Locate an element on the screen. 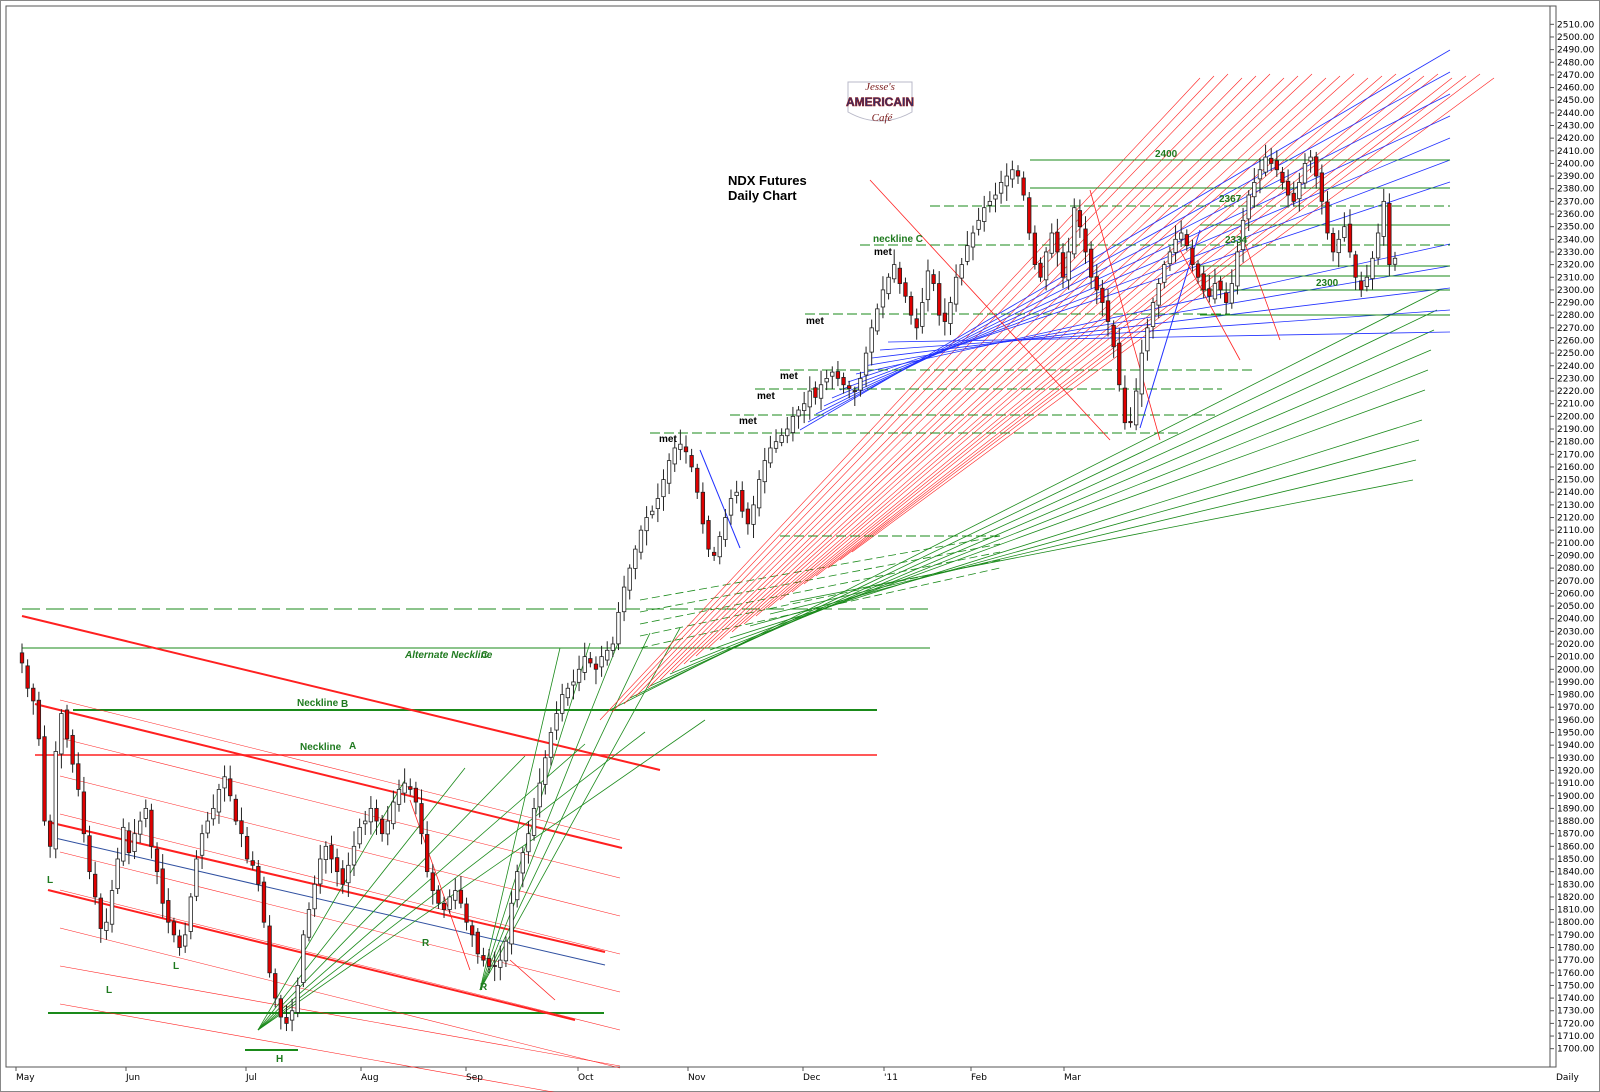  annotation-2400: 2400 is located at coordinates (1166, 154).